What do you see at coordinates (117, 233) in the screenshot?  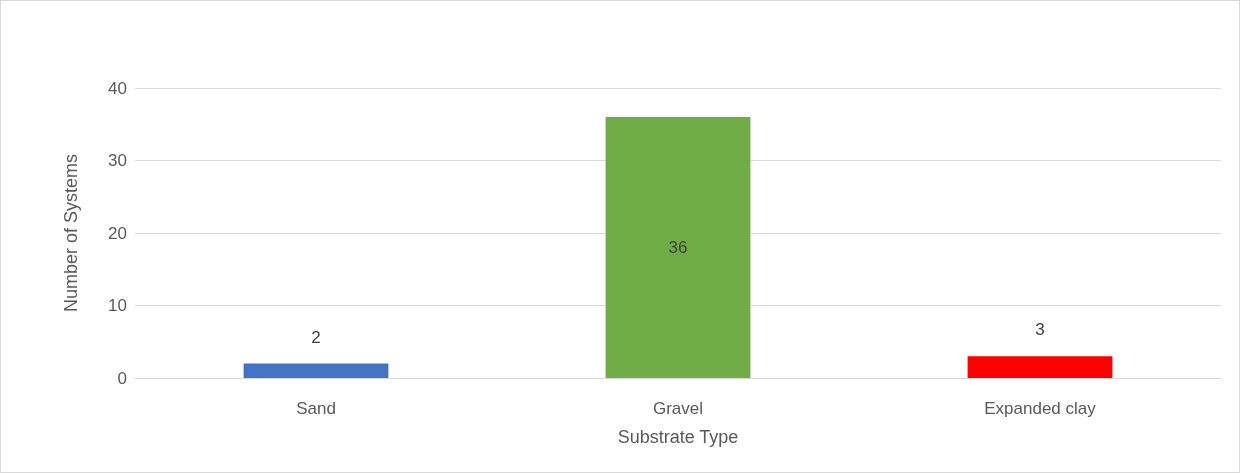 I see `y-tick-label: 20` at bounding box center [117, 233].